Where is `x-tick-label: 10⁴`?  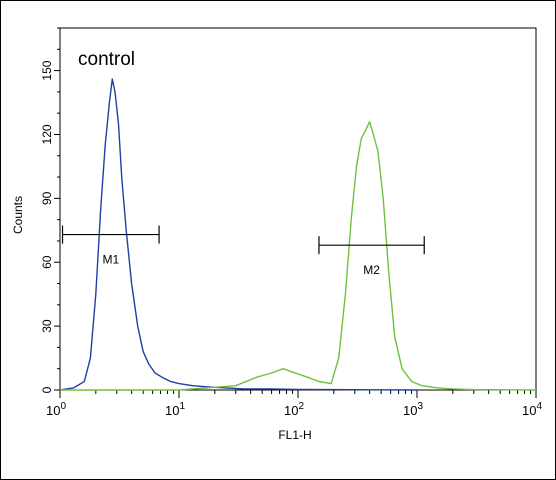 x-tick-label: 10⁴ is located at coordinates (532, 409).